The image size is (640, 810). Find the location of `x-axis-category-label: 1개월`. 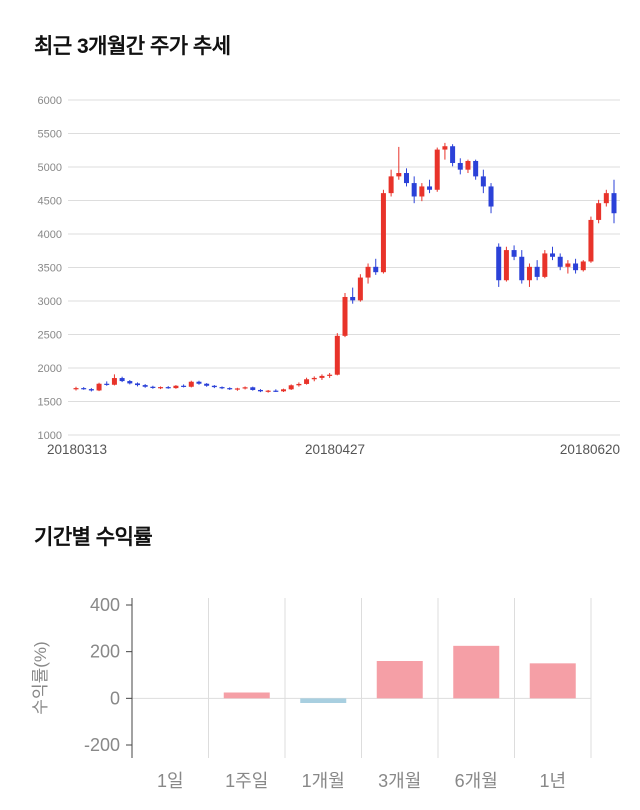

x-axis-category-label: 1개월 is located at coordinates (323, 781).